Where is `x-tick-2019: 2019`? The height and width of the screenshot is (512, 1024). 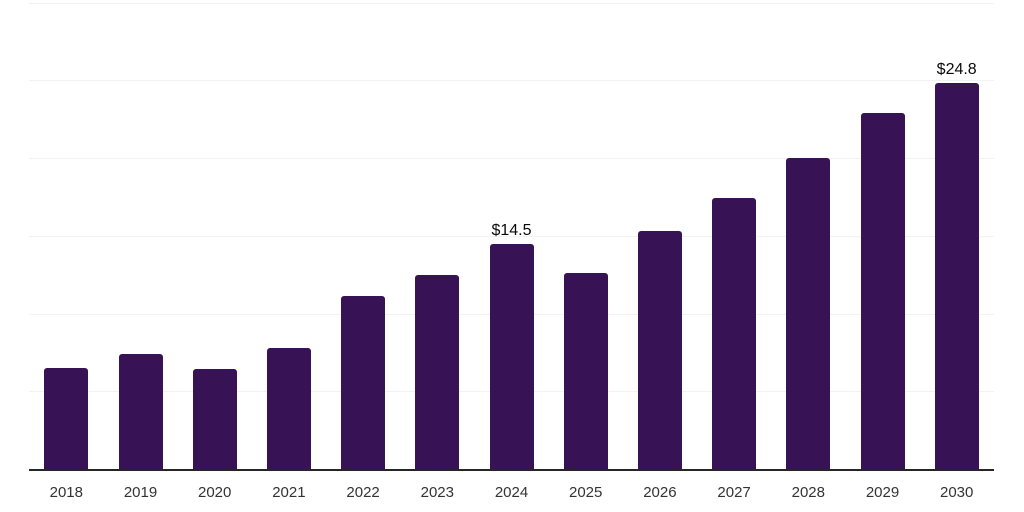 x-tick-2019: 2019 is located at coordinates (140, 492).